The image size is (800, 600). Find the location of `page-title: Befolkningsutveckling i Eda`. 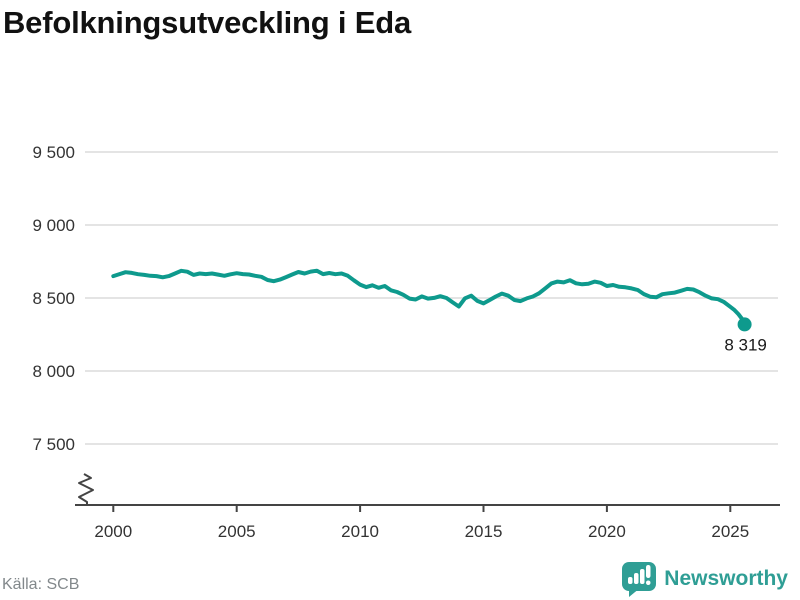

page-title: Befolkningsutveckling i Eda is located at coordinates (207, 22).